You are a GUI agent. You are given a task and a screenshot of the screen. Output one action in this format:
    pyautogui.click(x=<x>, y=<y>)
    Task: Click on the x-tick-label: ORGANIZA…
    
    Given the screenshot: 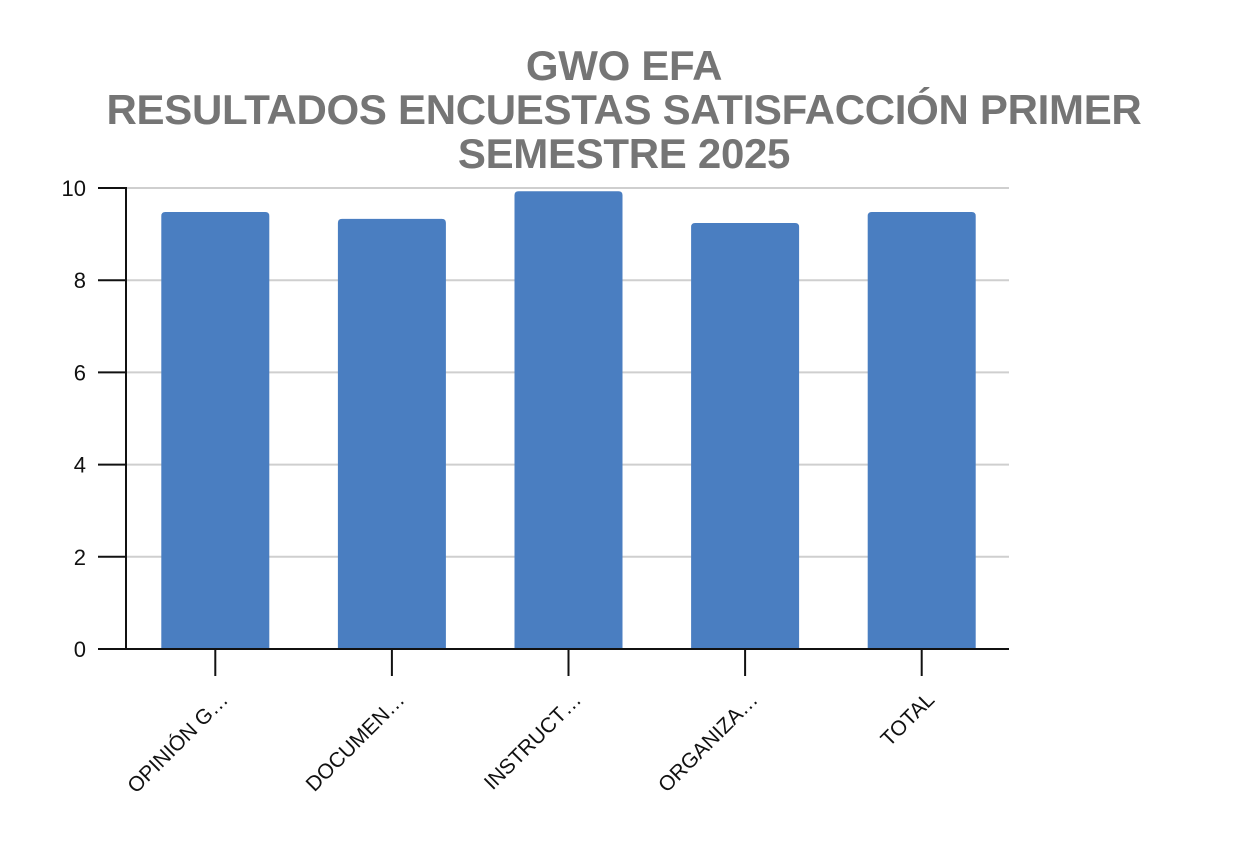 What is the action you would take?
    pyautogui.click(x=708, y=742)
    